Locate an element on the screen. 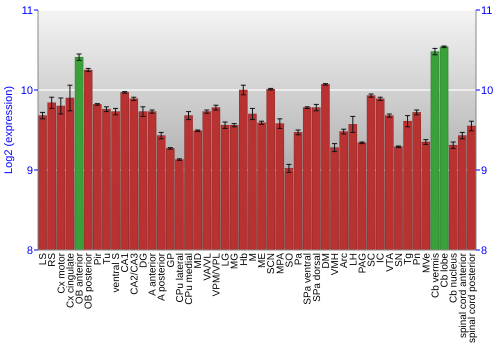 This screenshot has width=500, height=350. x-tick-label: Tg is located at coordinates (408, 259).